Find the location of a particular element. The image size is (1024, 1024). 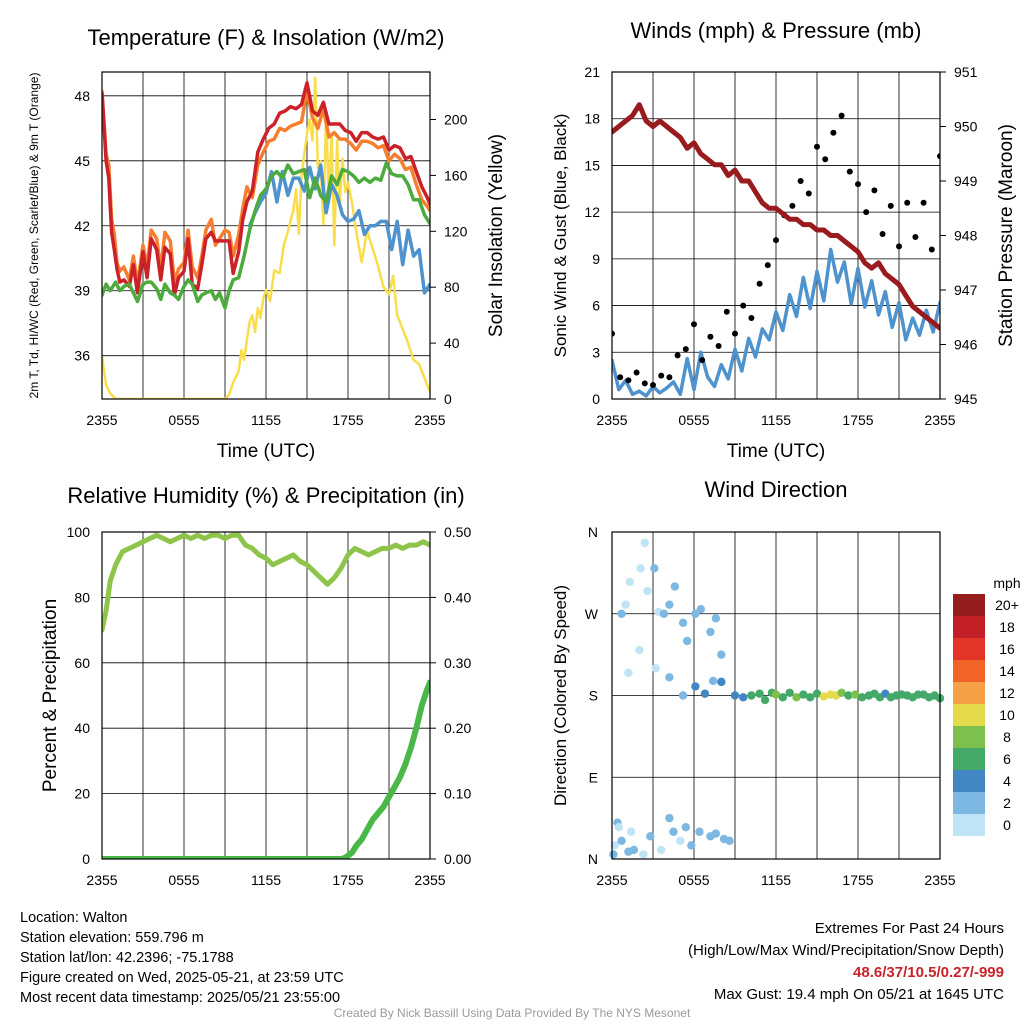

y-tick-label: N is located at coordinates (593, 859).